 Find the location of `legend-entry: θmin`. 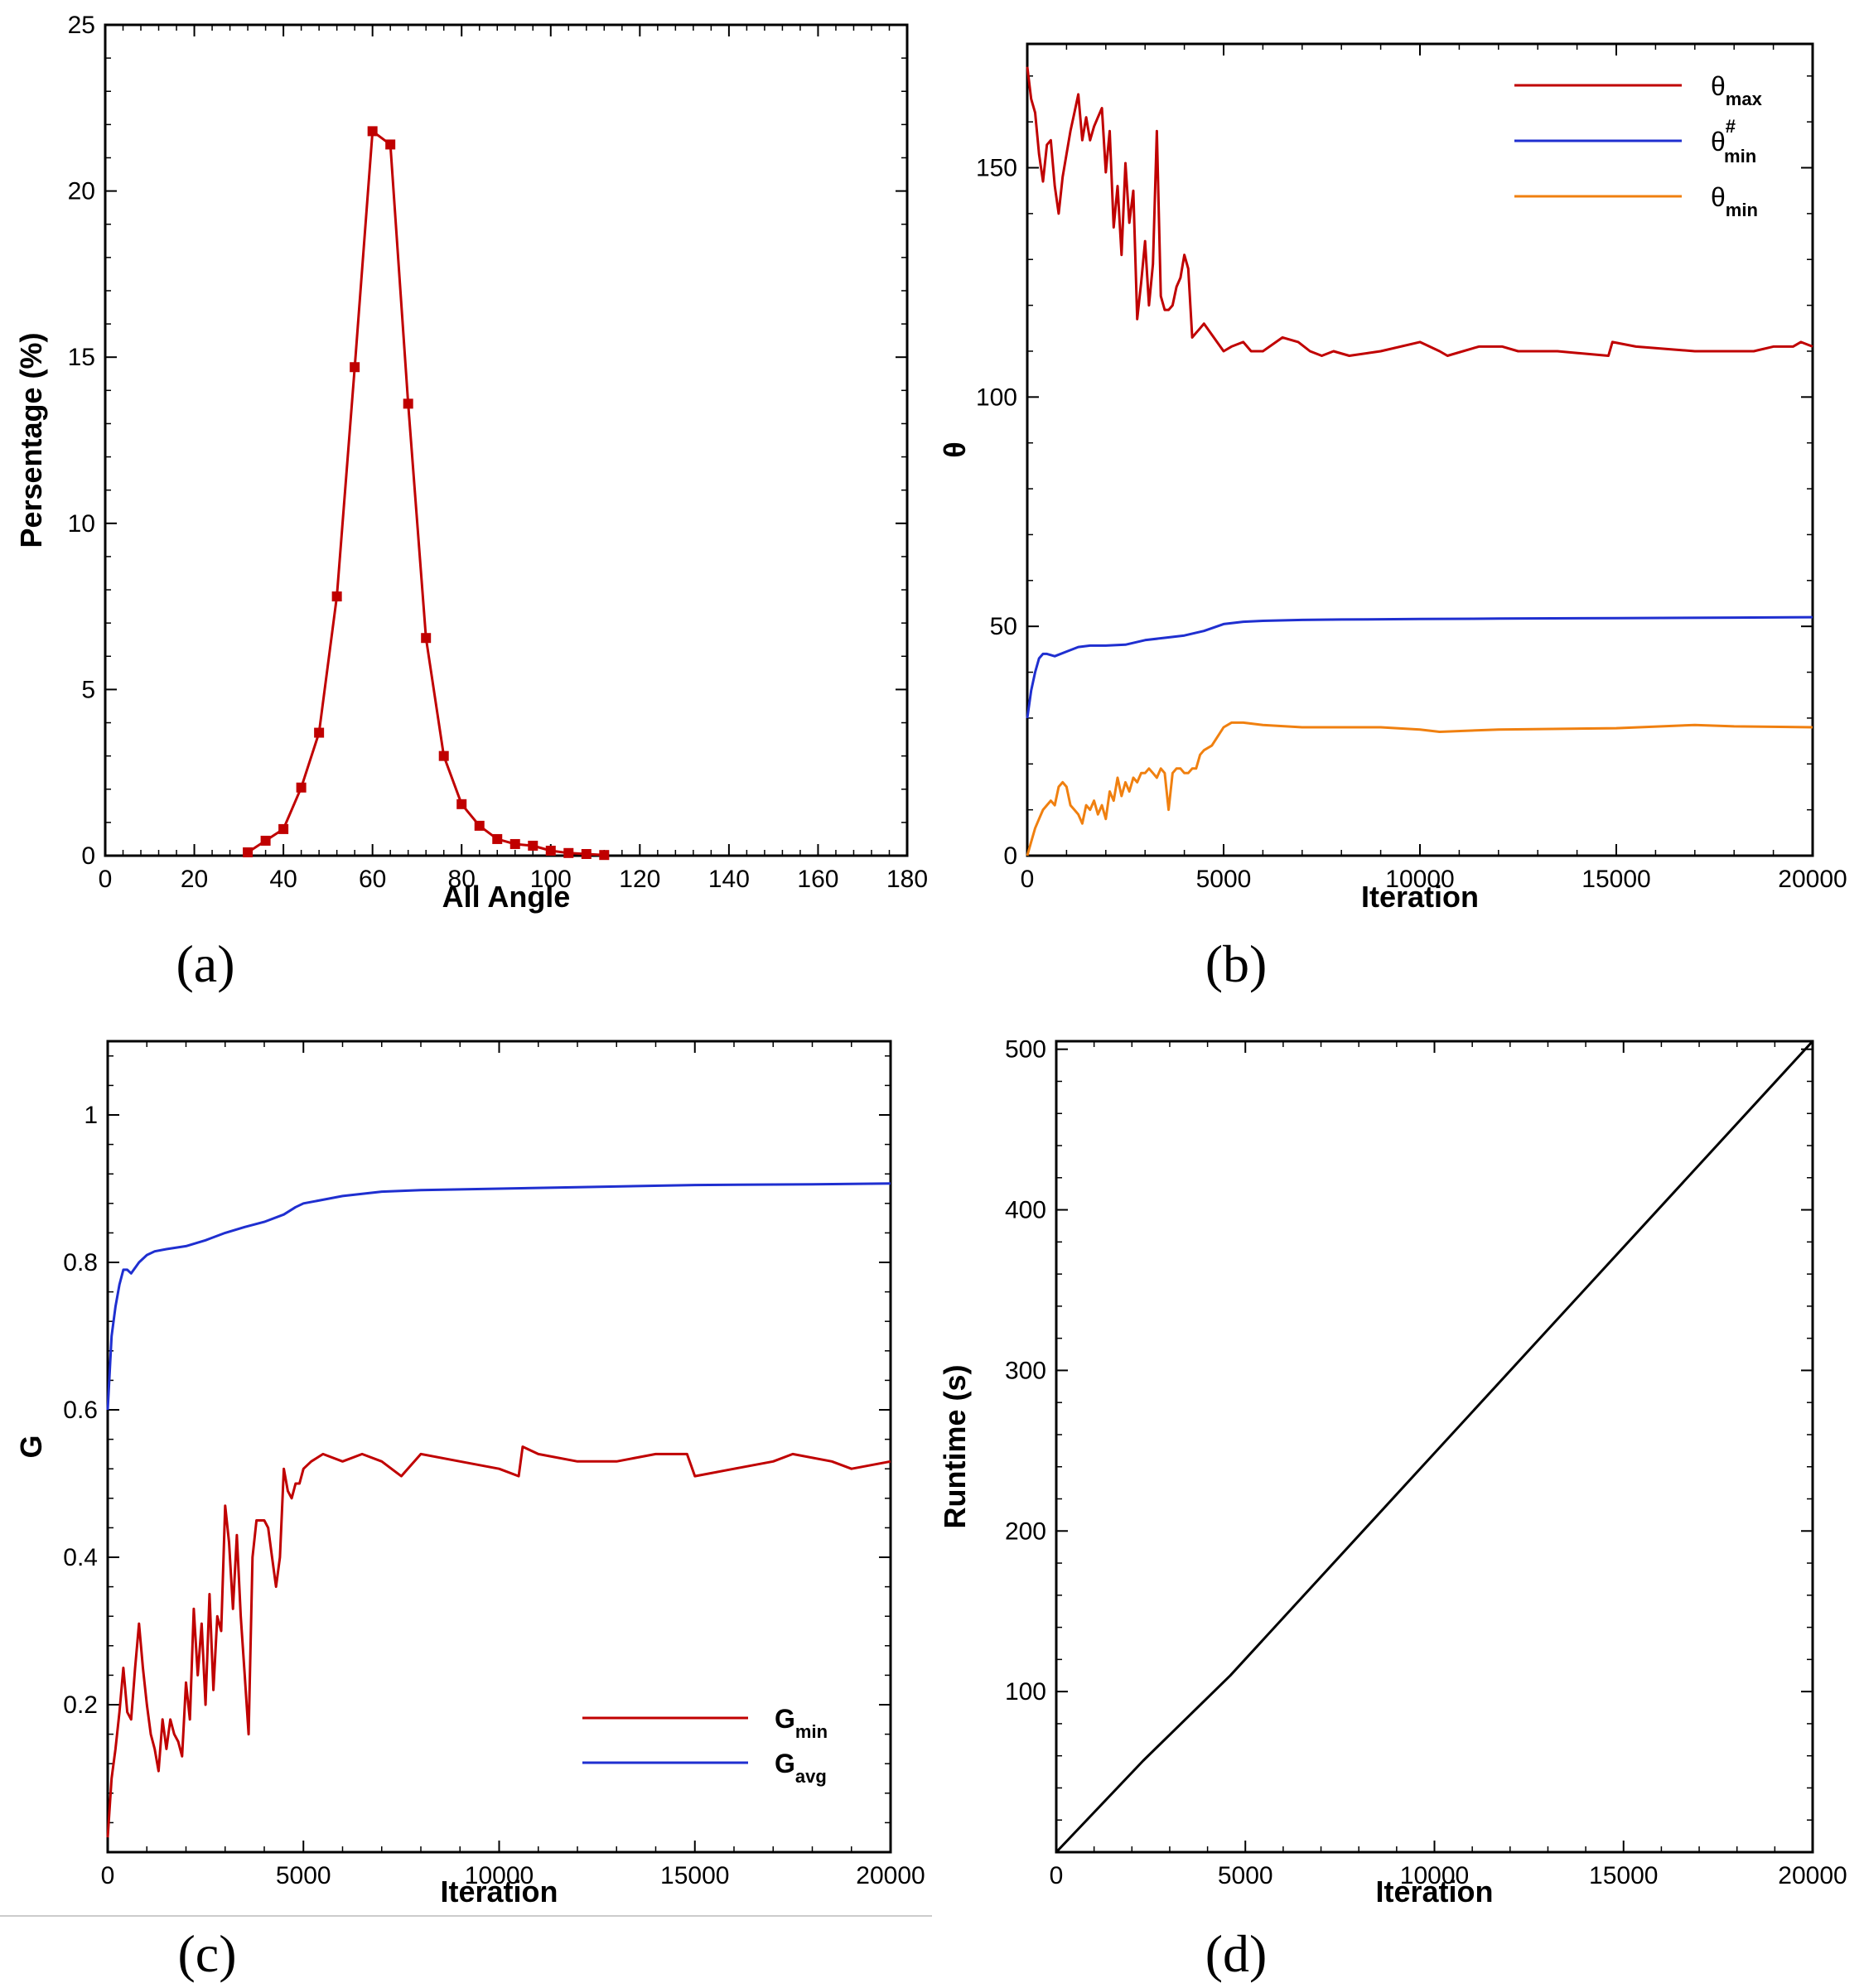

legend-entry: θmin is located at coordinates (1734, 201).